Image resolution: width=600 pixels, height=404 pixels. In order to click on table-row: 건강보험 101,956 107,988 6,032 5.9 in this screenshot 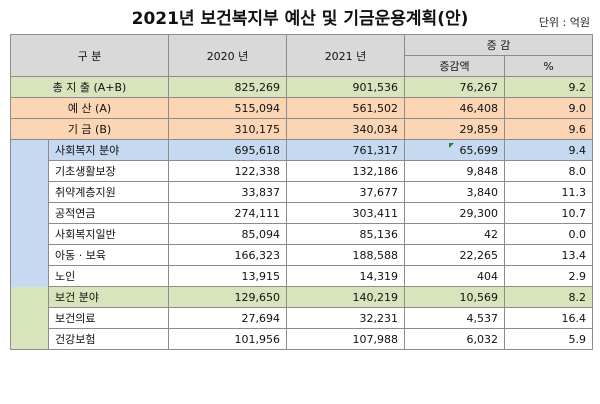, I will do `click(302, 339)`.